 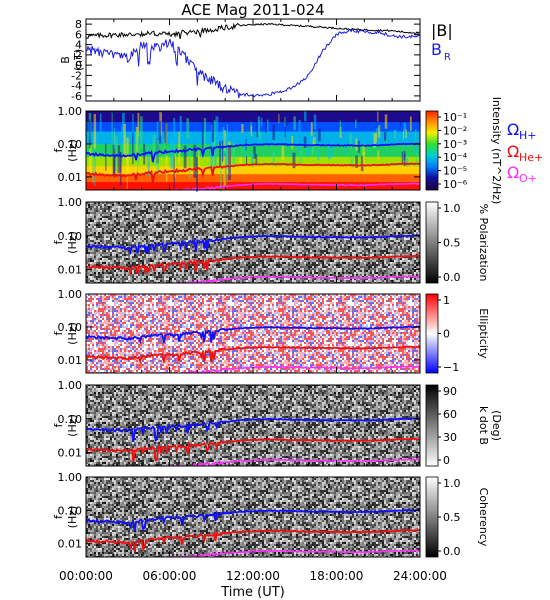 What do you see at coordinates (76, 96) in the screenshot?
I see `mag-ytick-label: -6` at bounding box center [76, 96].